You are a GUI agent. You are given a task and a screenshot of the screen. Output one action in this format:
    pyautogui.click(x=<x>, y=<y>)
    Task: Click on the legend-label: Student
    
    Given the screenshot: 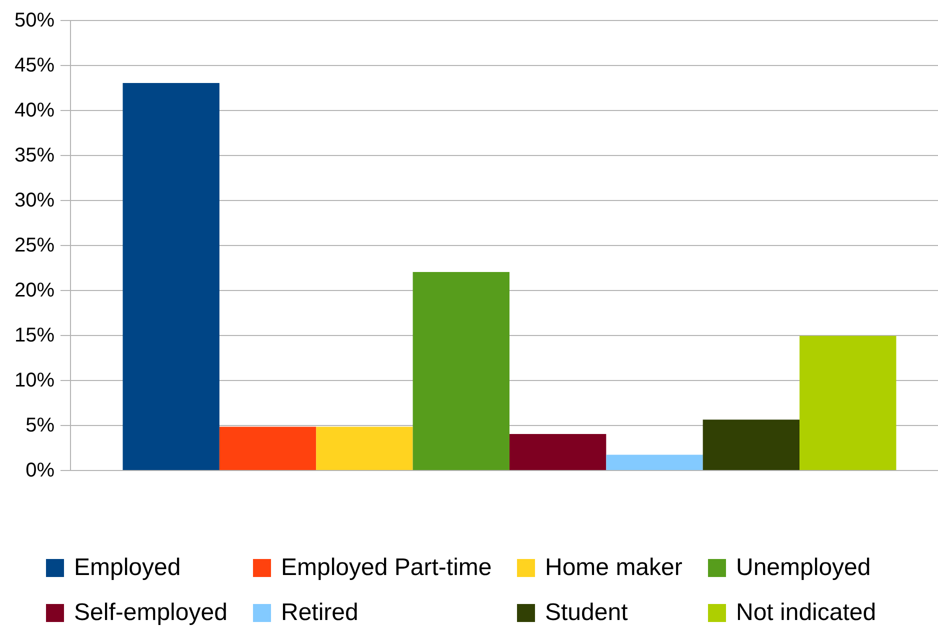 What is the action you would take?
    pyautogui.click(x=586, y=612)
    